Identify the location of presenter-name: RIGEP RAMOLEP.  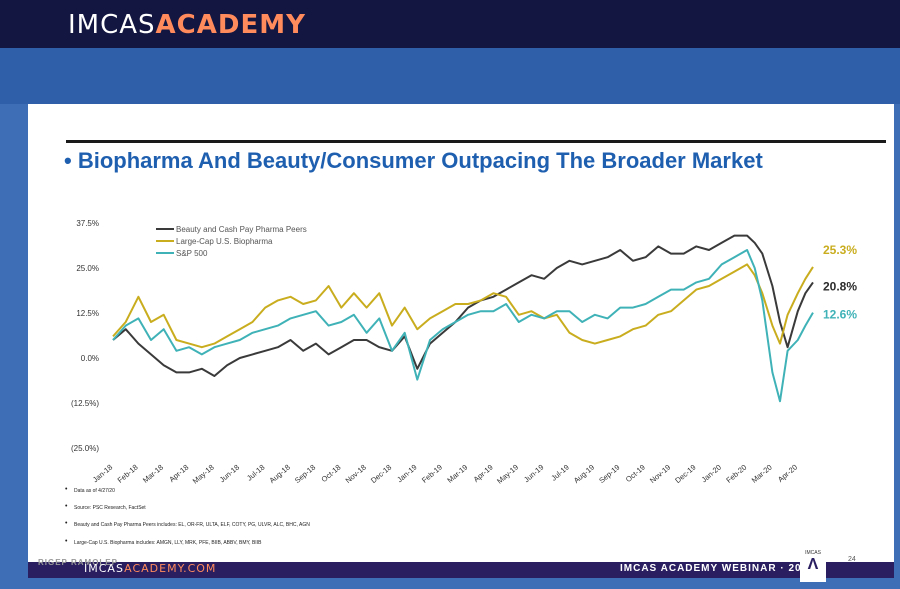
(78, 562).